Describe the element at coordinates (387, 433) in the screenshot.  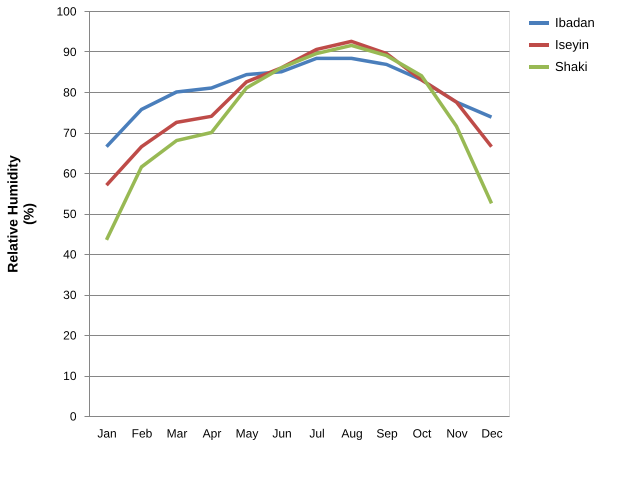
I see `x-tick-label: Sep` at that location.